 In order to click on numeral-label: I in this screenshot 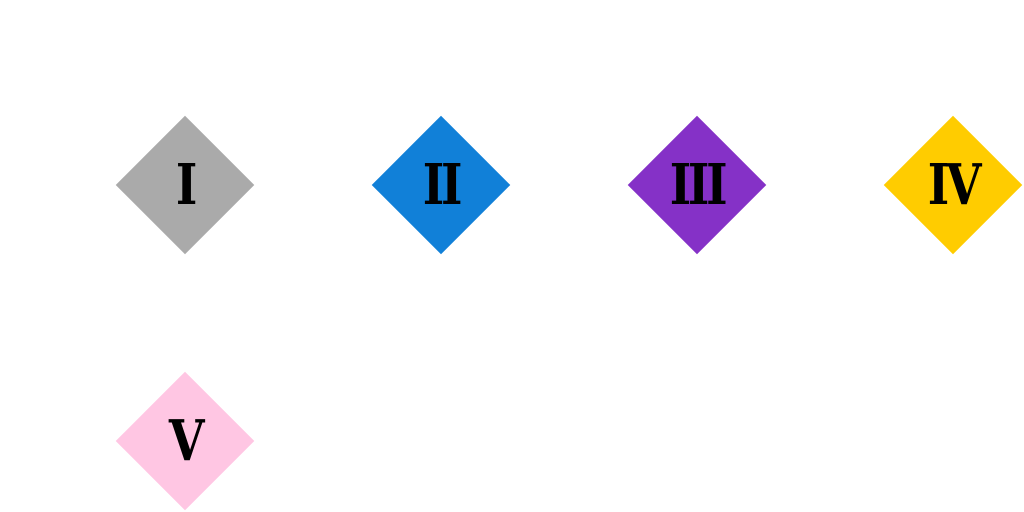, I will do `click(184, 185)`.